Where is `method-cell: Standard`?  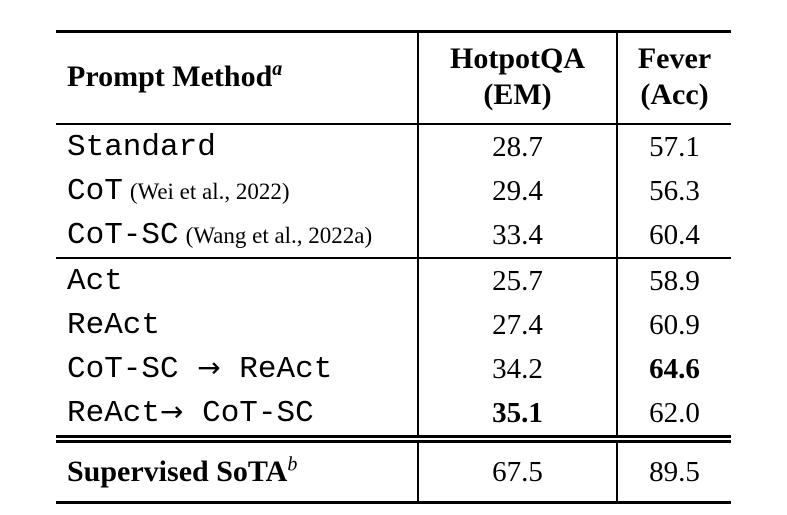
method-cell: Standard is located at coordinates (237, 146).